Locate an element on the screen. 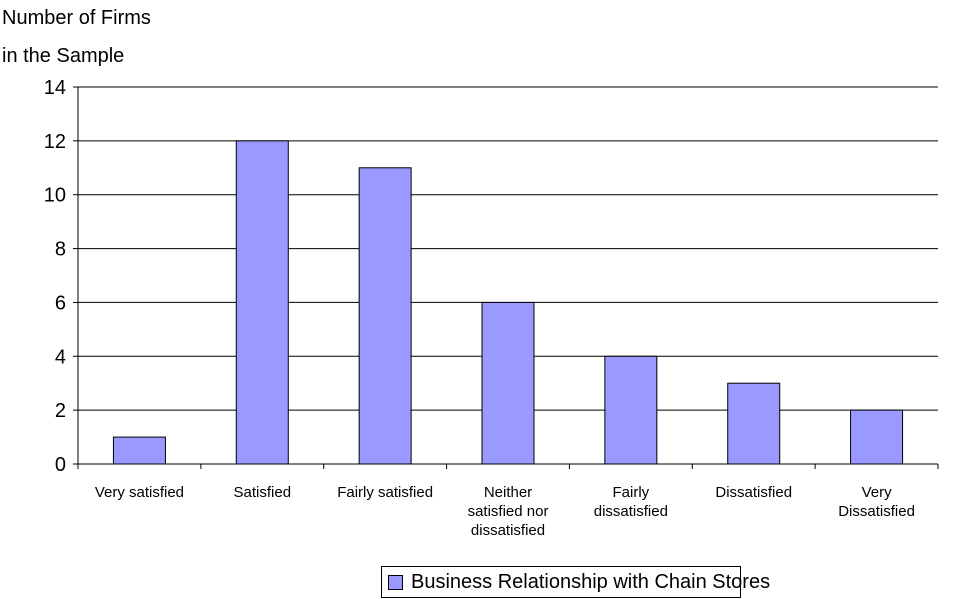 This screenshot has height=599, width=958. y-axis-label-line-2: in the Sample is located at coordinates (63, 56).